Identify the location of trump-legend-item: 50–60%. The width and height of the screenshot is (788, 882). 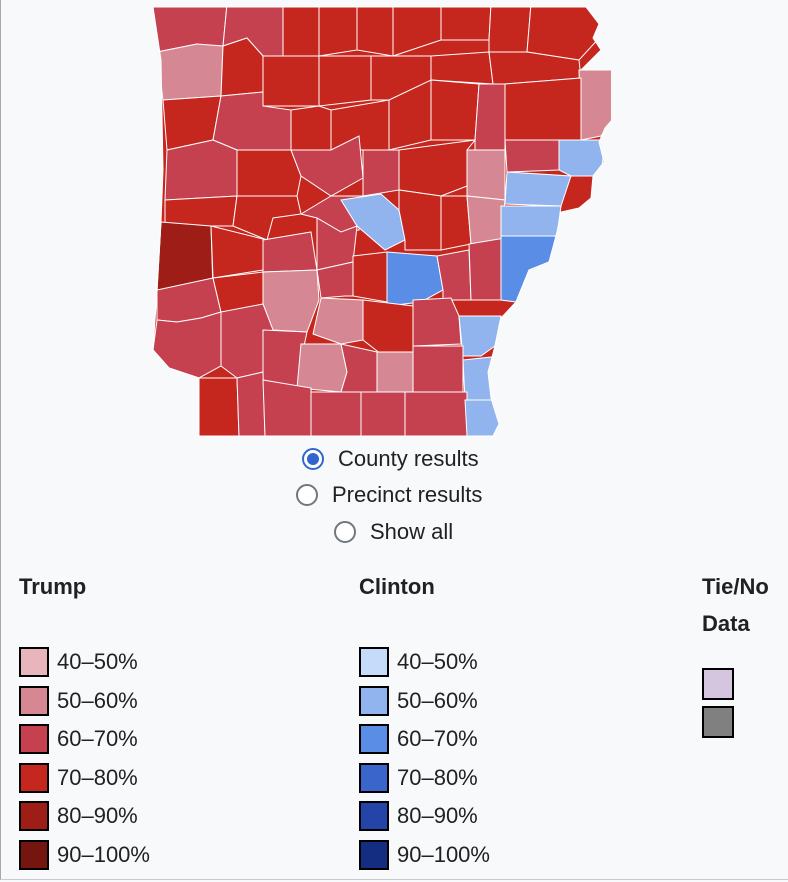
(84, 701).